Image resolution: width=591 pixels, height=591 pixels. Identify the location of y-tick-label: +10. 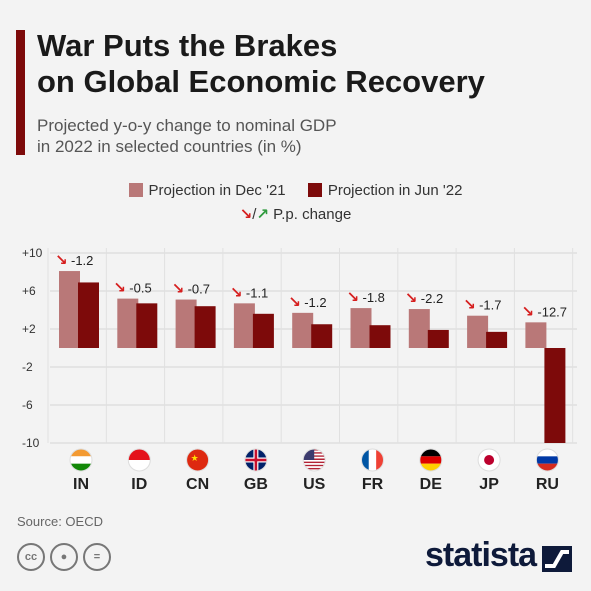
(32, 253).